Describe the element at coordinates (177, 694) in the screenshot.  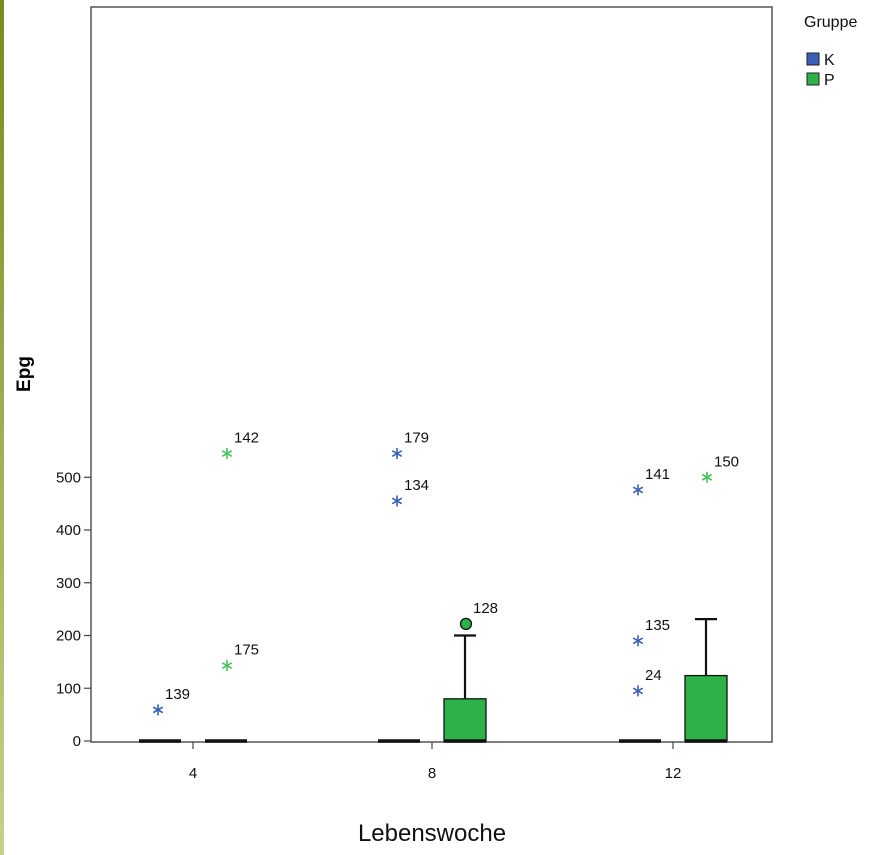
I see `outlier-case-label: 139` at that location.